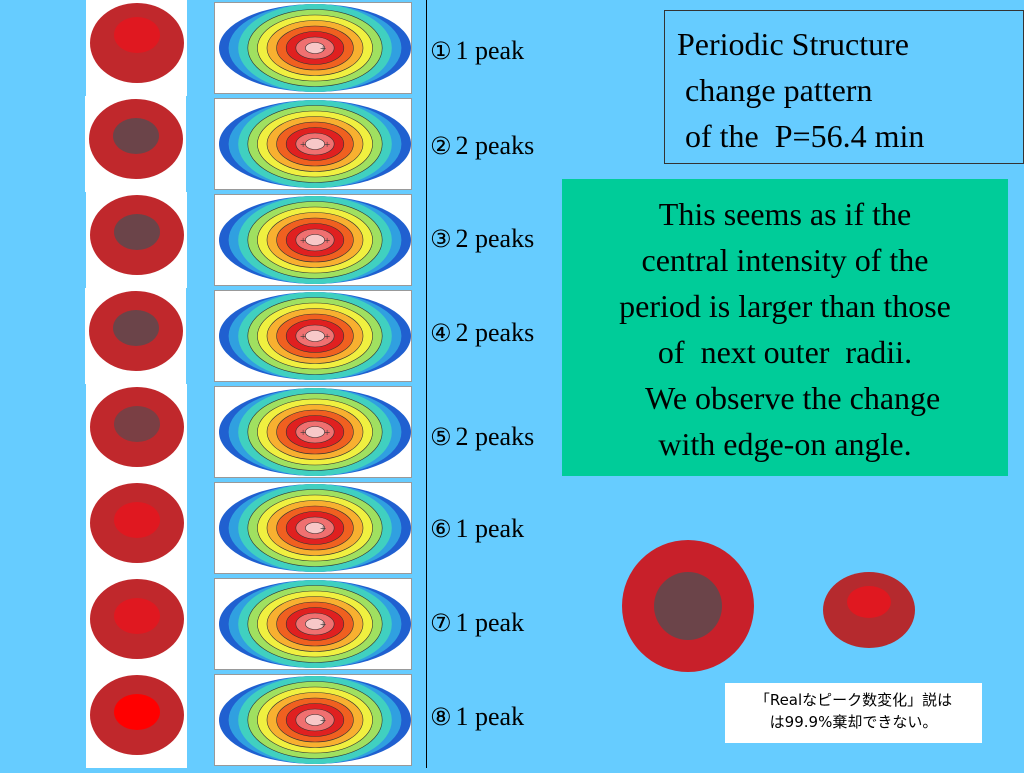 Image resolution: width=1024 pixels, height=773 pixels. What do you see at coordinates (785, 306) in the screenshot?
I see `explanation-line-3: period is larger than those` at bounding box center [785, 306].